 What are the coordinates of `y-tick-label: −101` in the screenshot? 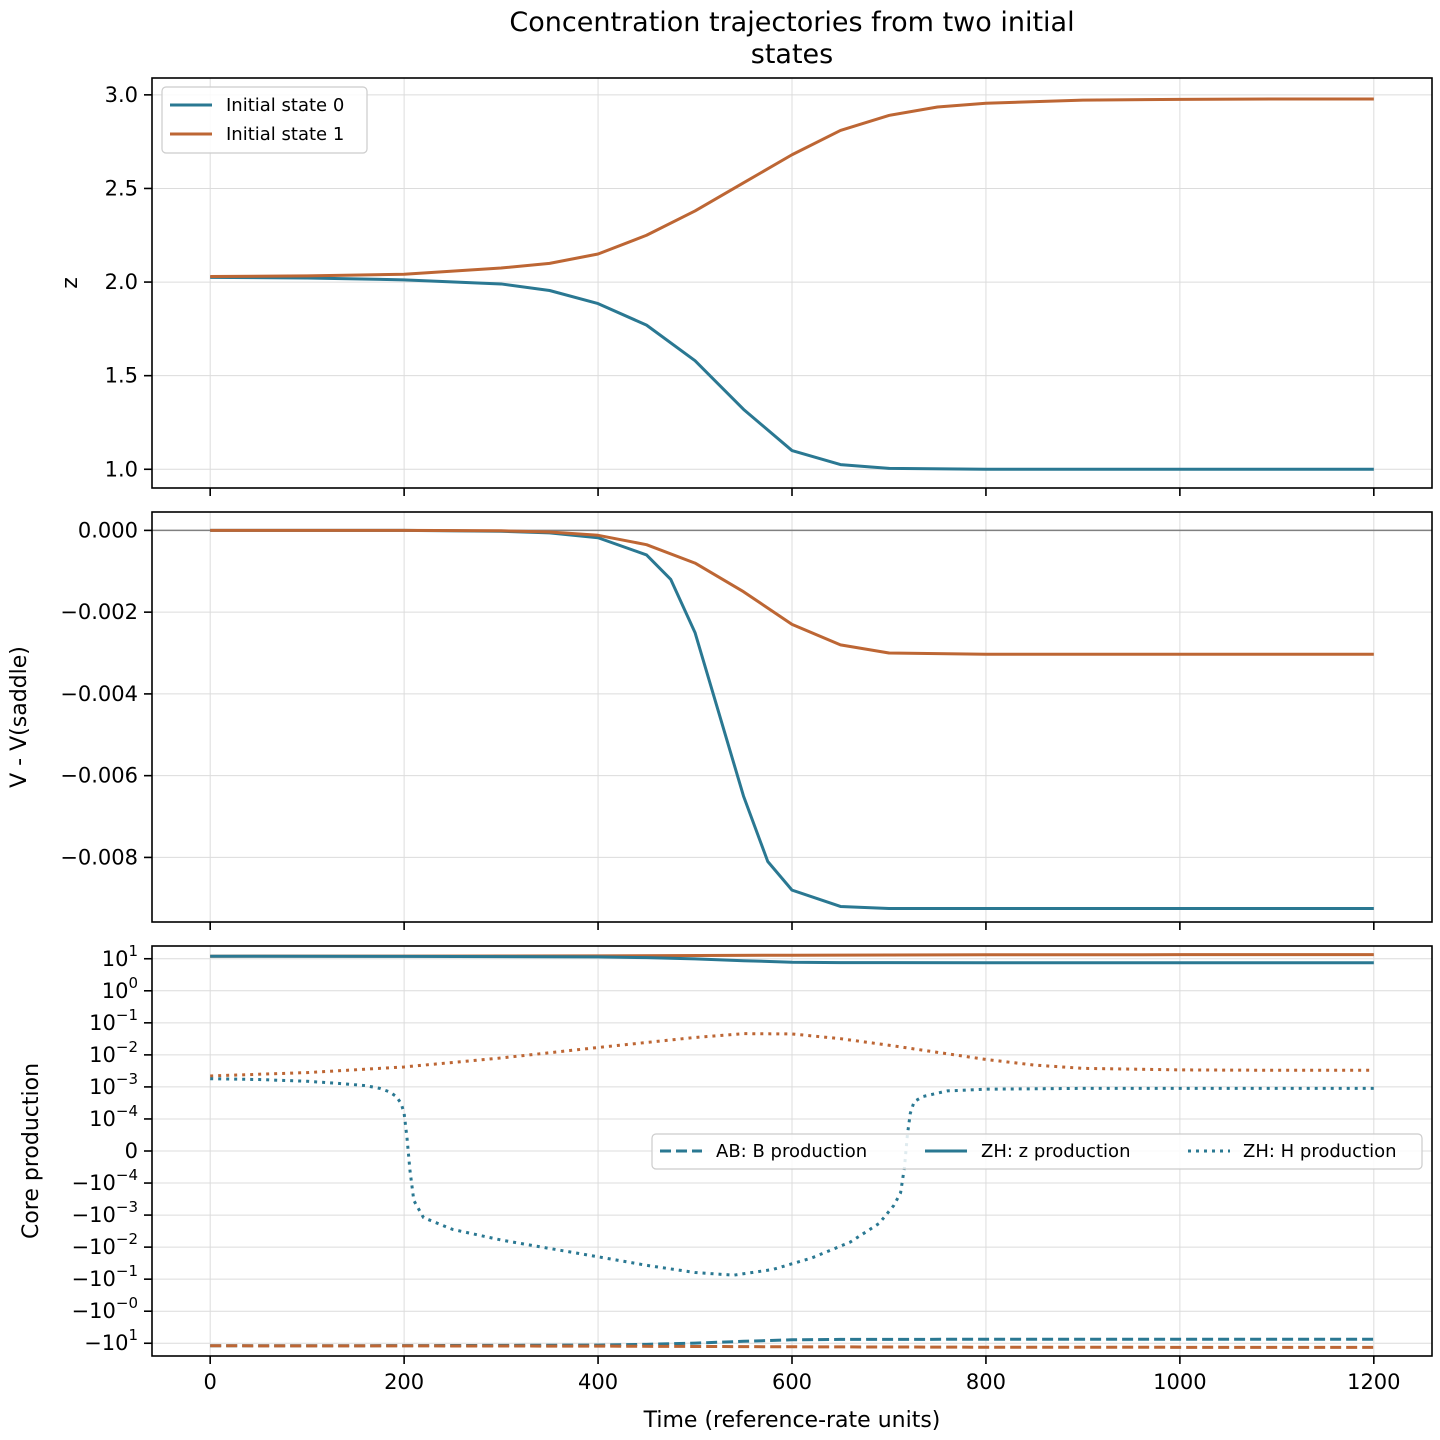 It's located at (111, 1340).